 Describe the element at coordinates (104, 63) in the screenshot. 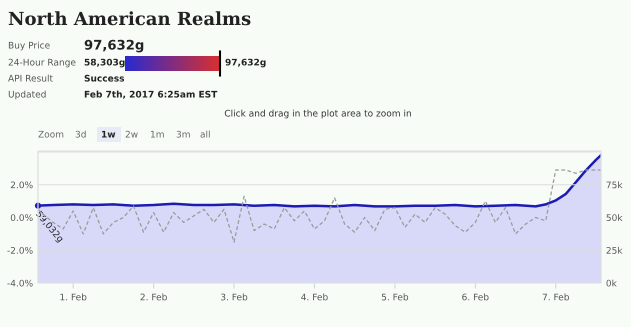

I see `text: 58,303g` at that location.